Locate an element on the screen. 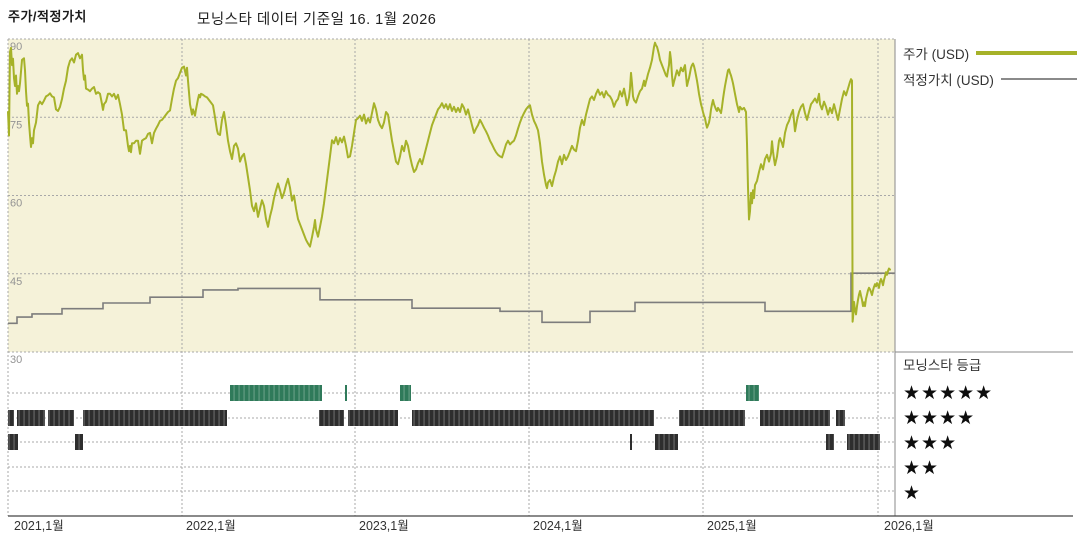 Image resolution: width=1080 pixels, height=540 pixels. y-tick-90: 90 is located at coordinates (16, 47).